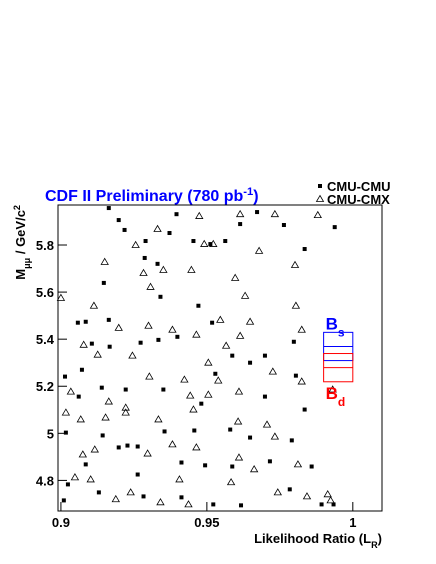 The width and height of the screenshot is (436, 564). What do you see at coordinates (45, 339) in the screenshot?
I see `y-tick-label: 5.4` at bounding box center [45, 339].